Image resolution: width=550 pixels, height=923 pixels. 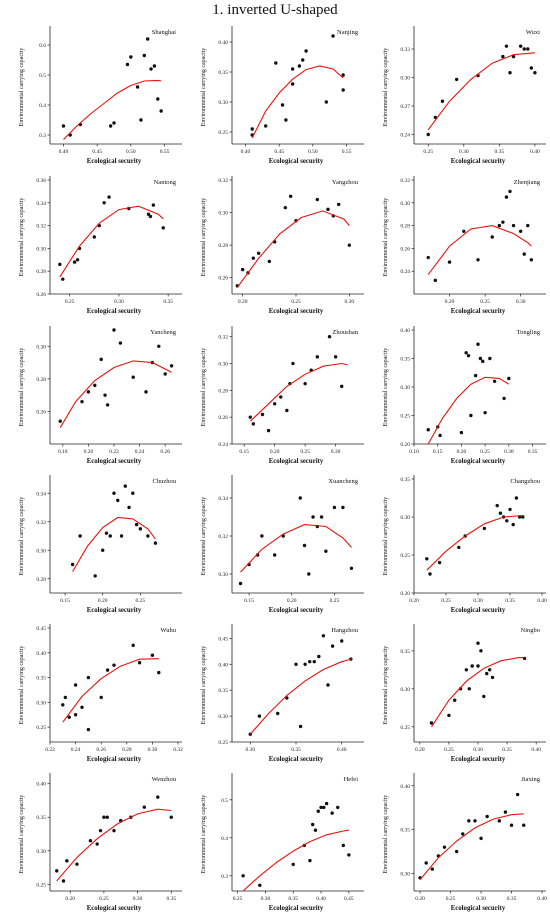 What do you see at coordinates (164, 779) in the screenshot?
I see `chart-title: Wenzhou` at bounding box center [164, 779].